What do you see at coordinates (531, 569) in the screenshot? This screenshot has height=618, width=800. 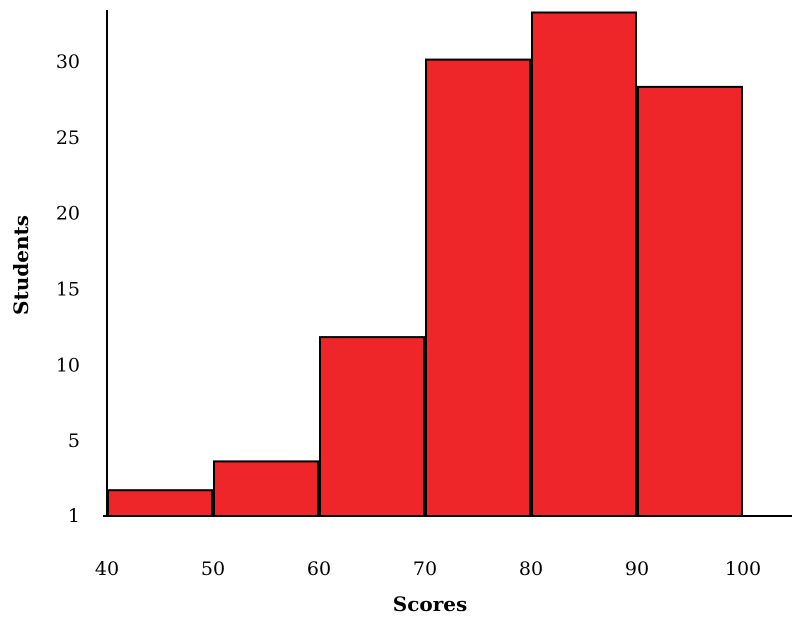 I see `x-tick-label: 80` at bounding box center [531, 569].